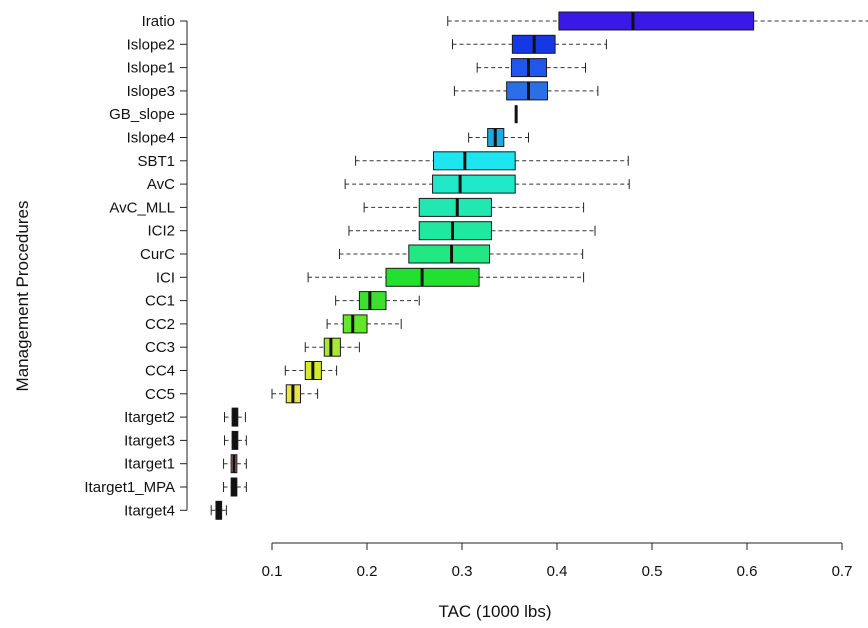  Describe the element at coordinates (494, 611) in the screenshot. I see `x-axis-title: TAC (1000 lbs)` at that location.